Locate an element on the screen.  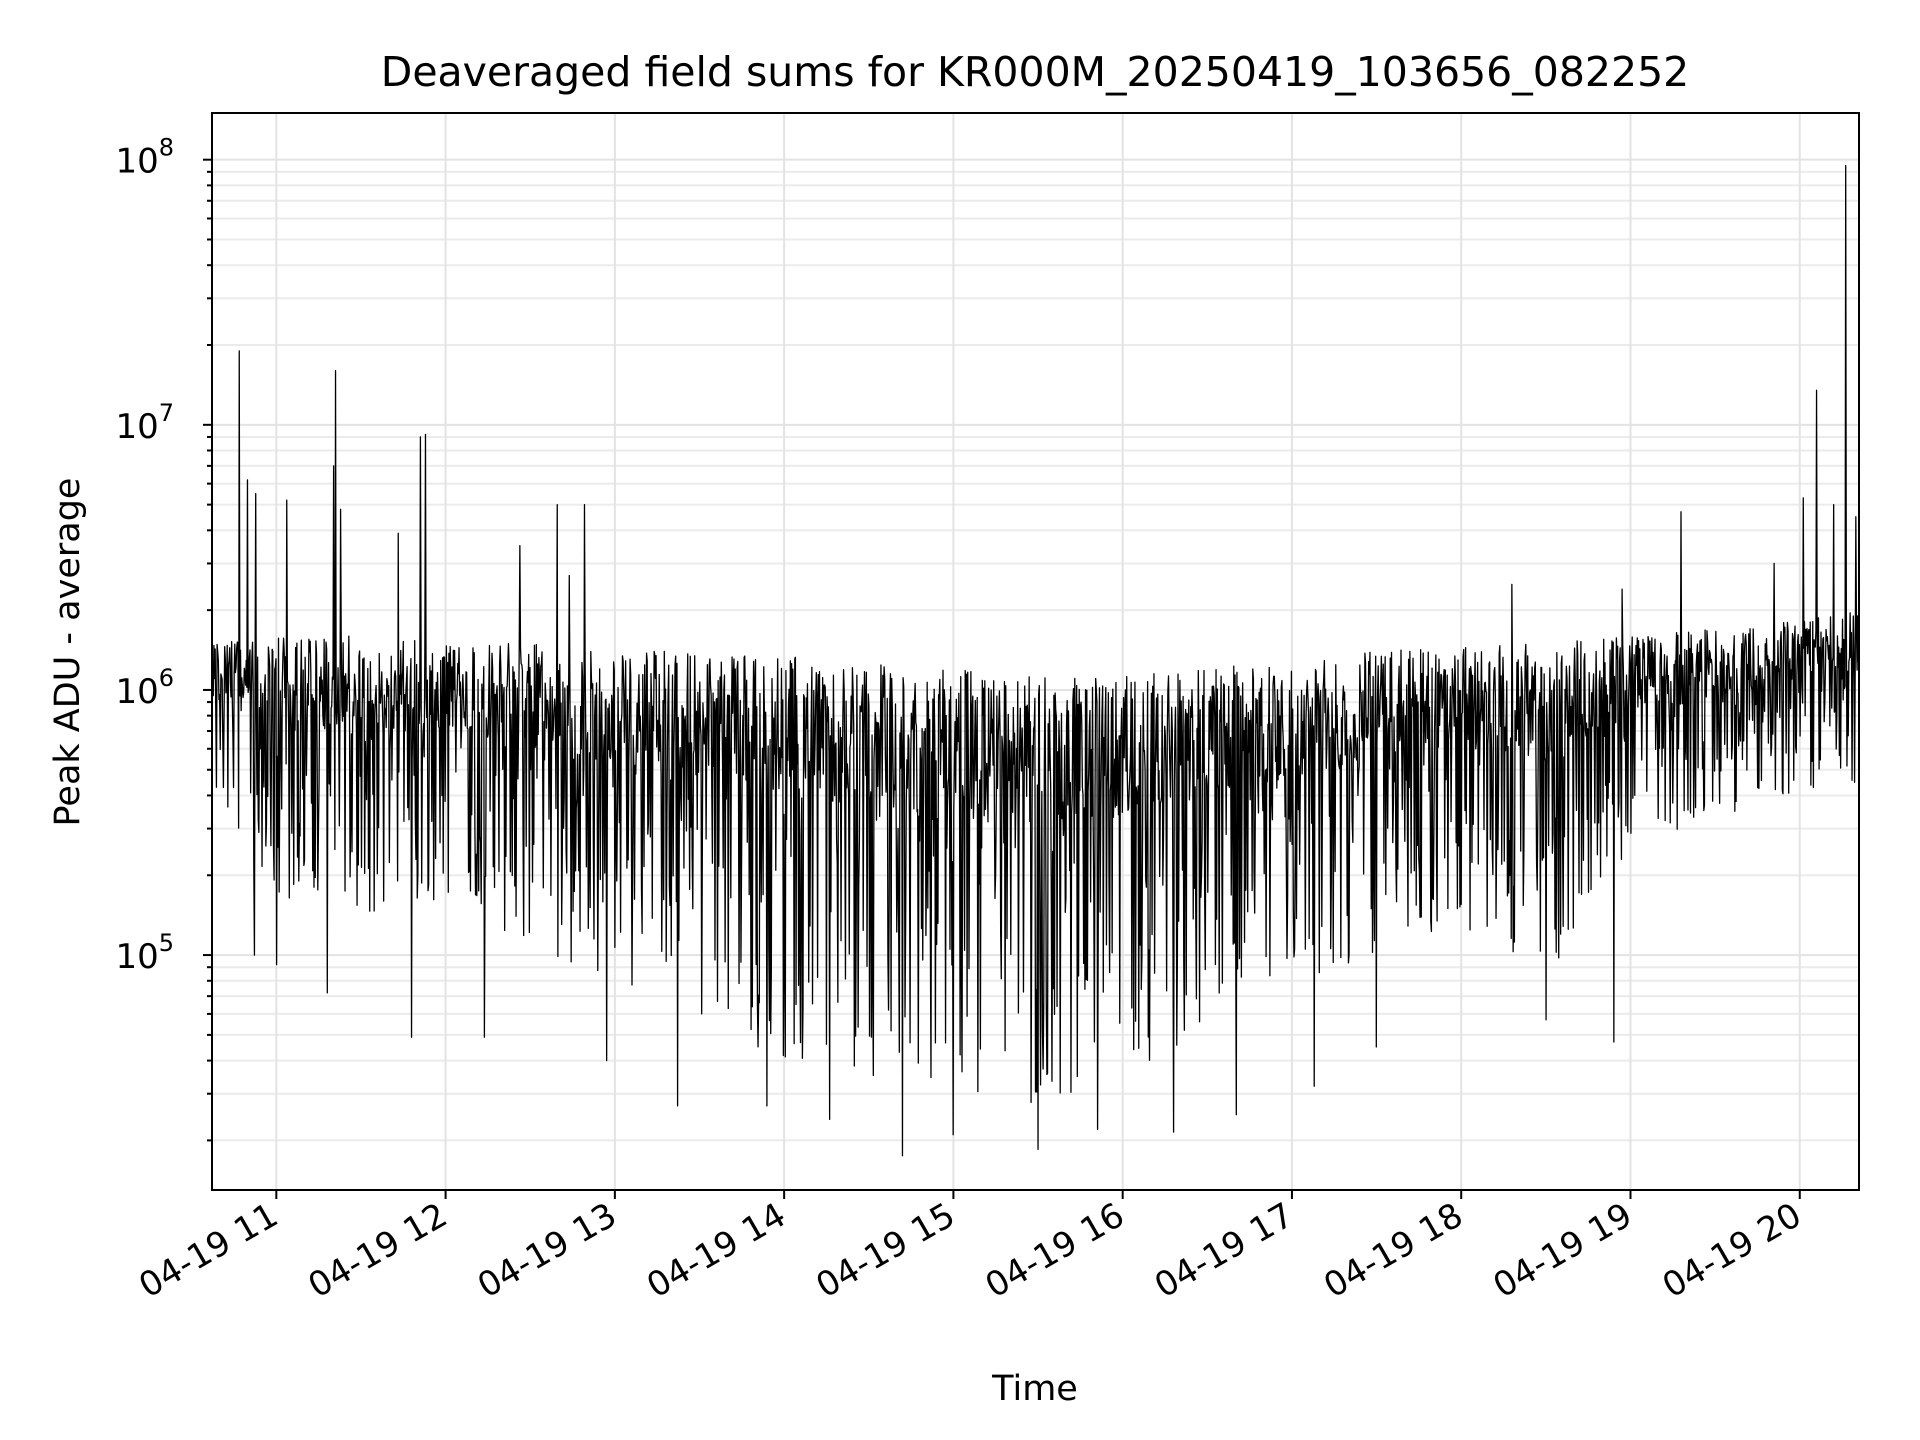
x-axis-label: Time is located at coordinates (1034, 1389).